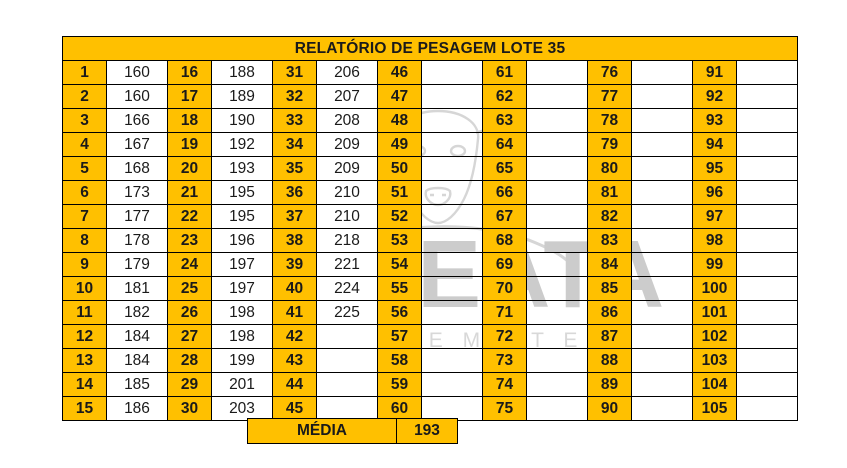 This screenshot has height=468, width=847. I want to click on animal-index-cell: 49, so click(399, 144).